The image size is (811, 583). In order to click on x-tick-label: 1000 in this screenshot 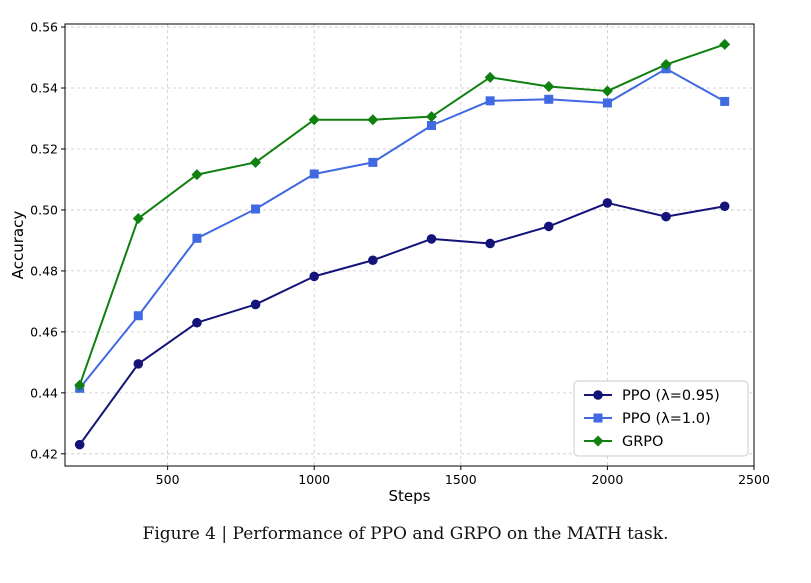, I will do `click(314, 479)`.